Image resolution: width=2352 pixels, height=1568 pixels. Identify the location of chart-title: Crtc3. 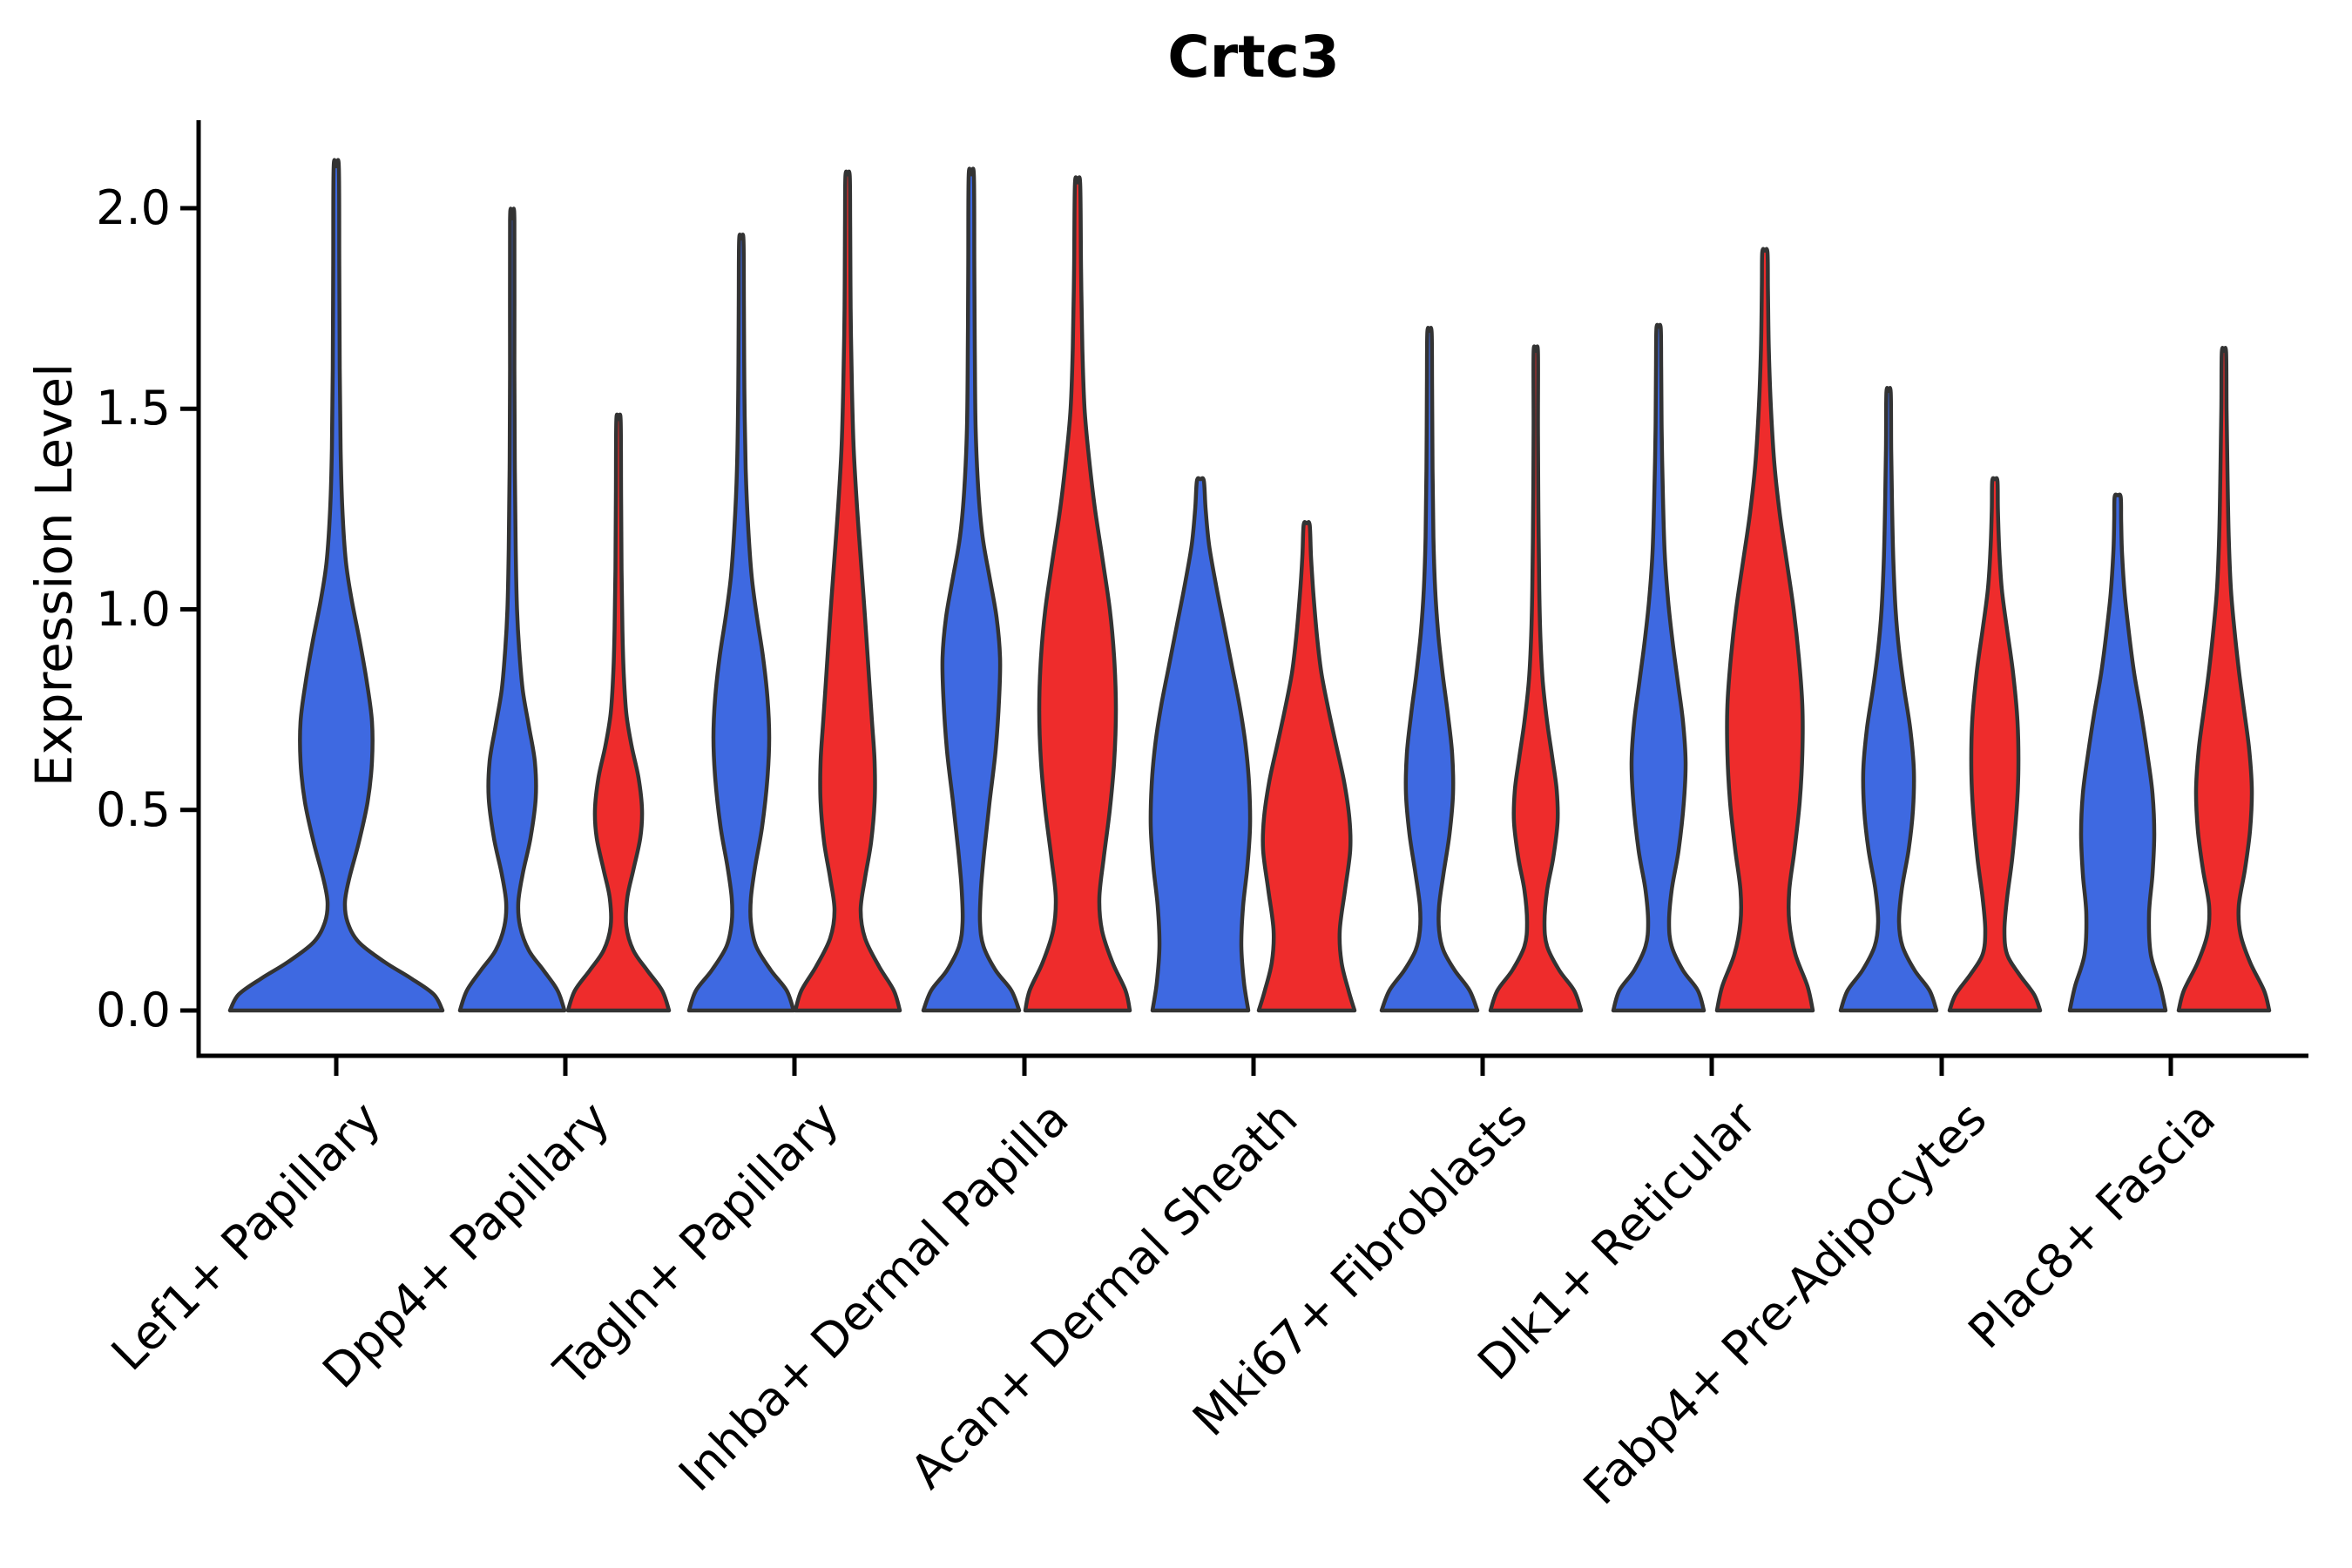
(1253, 58).